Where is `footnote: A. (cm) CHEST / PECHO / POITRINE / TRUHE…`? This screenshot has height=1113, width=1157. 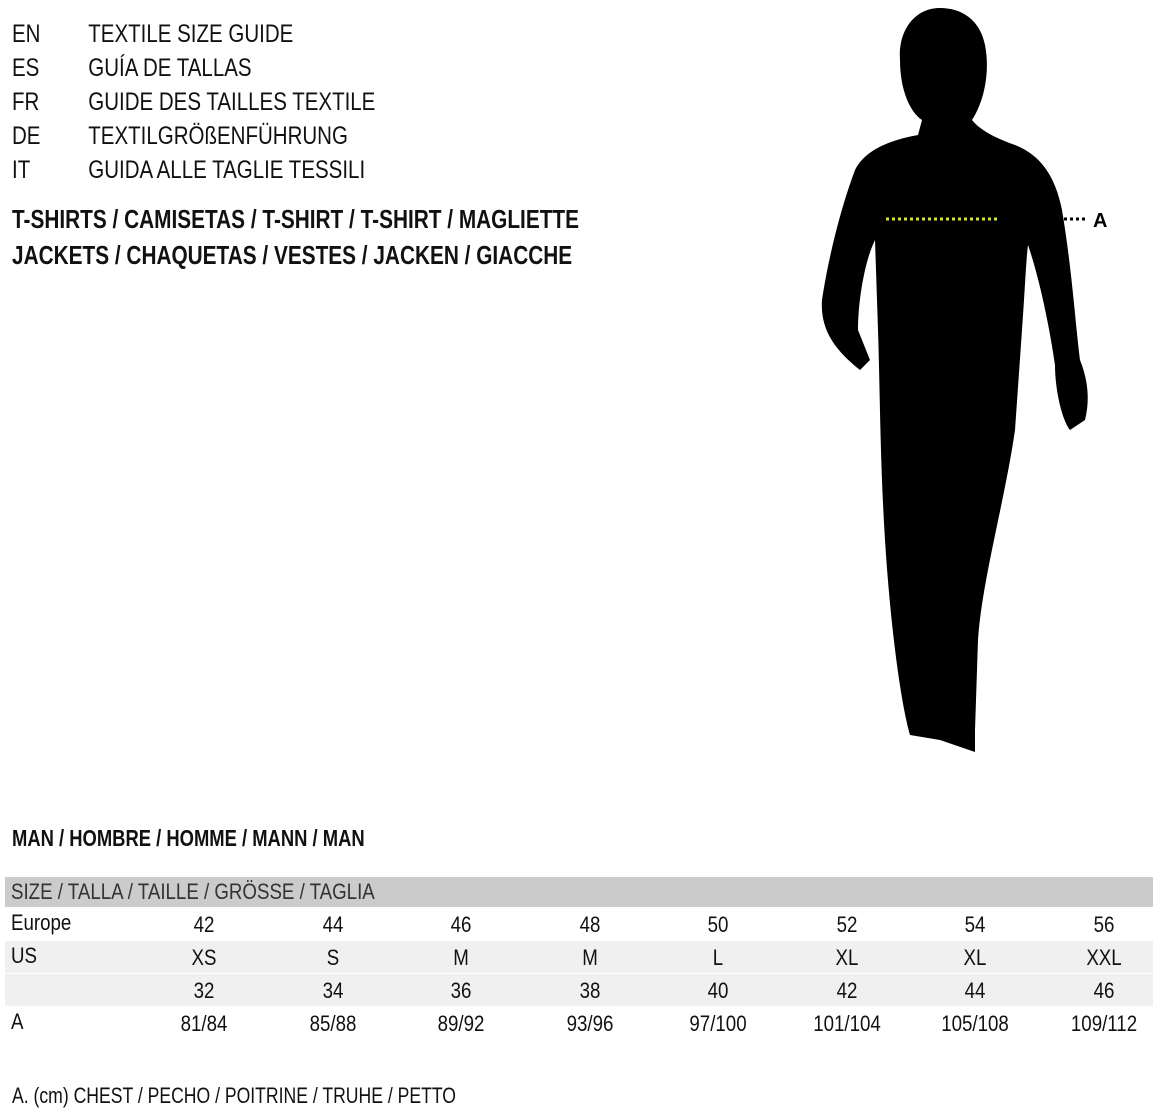 footnote: A. (cm) CHEST / PECHO / POITRINE / TRUHE… is located at coordinates (234, 1095).